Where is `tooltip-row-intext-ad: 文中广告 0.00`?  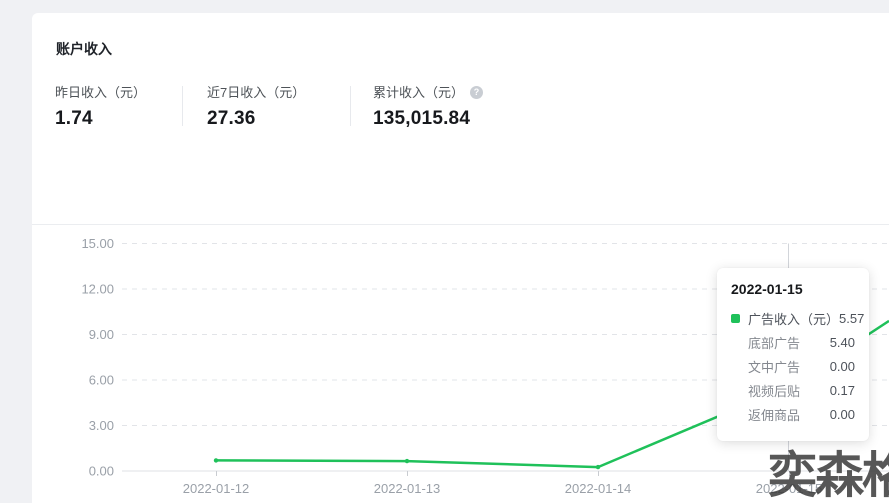
tooltip-row-intext-ad: 文中广告 0.00 is located at coordinates (801, 366).